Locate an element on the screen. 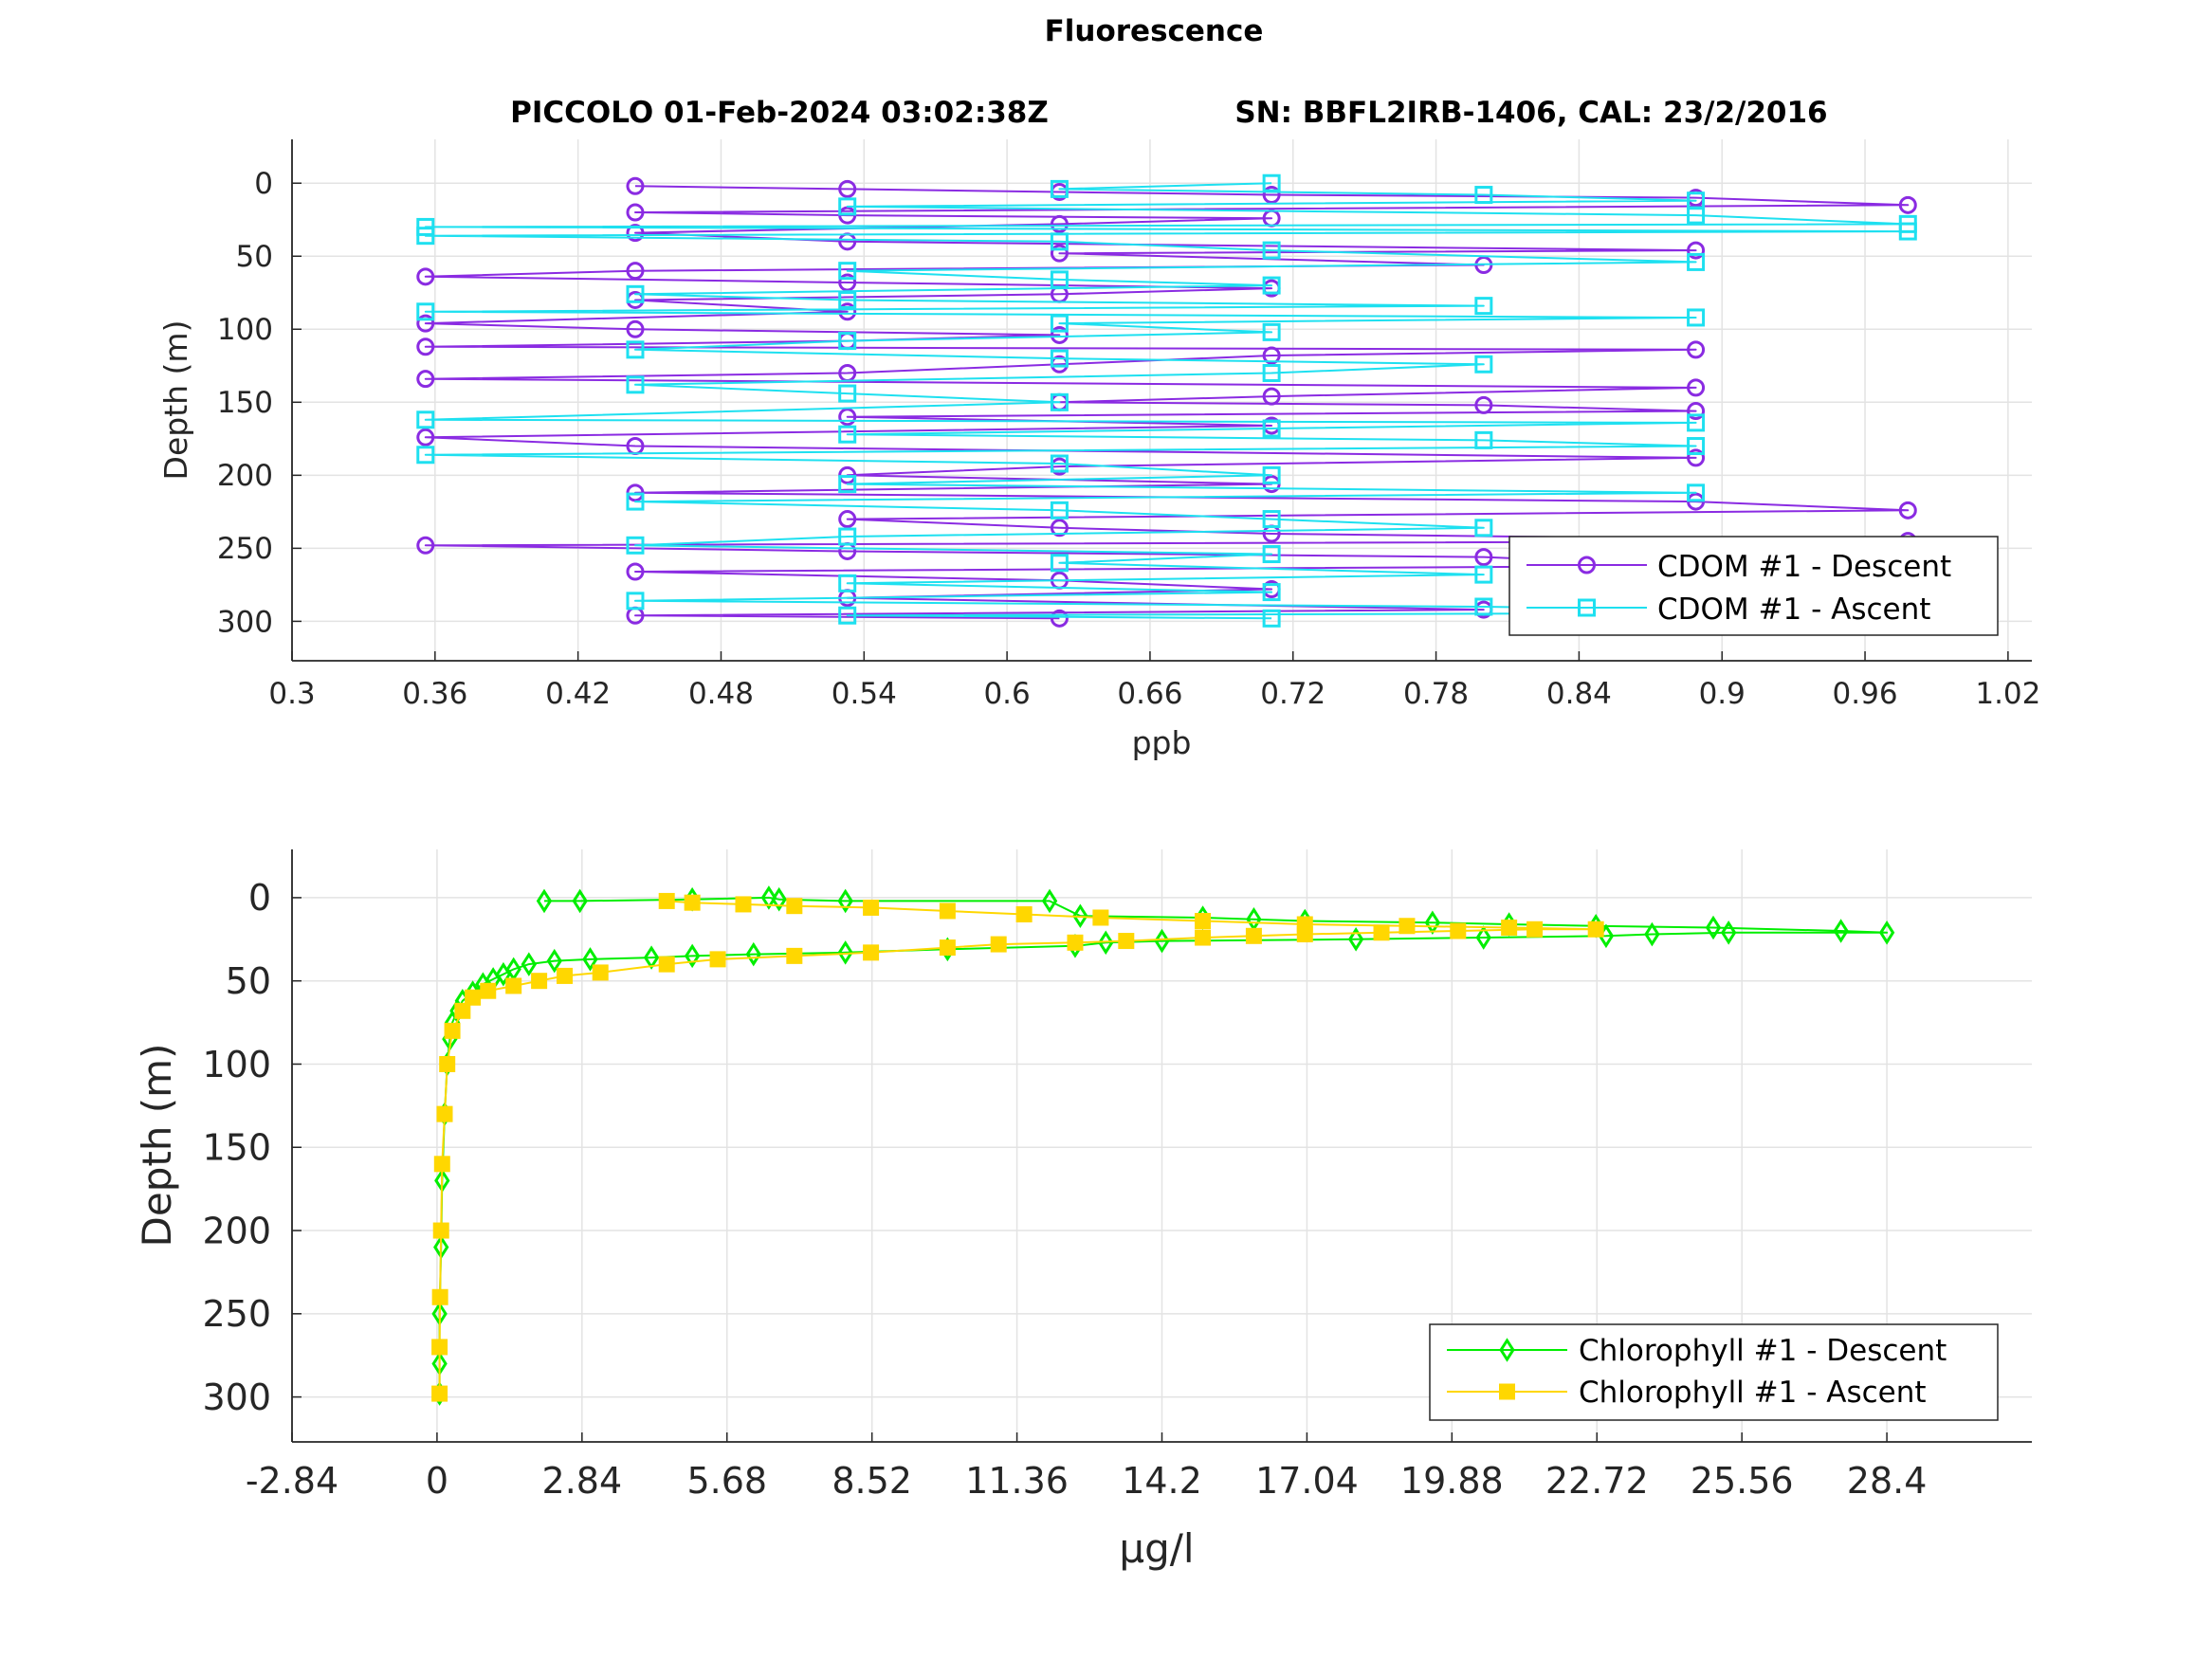 The image size is (2212, 1659). x-tick-label: 17.04 is located at coordinates (1307, 1481).